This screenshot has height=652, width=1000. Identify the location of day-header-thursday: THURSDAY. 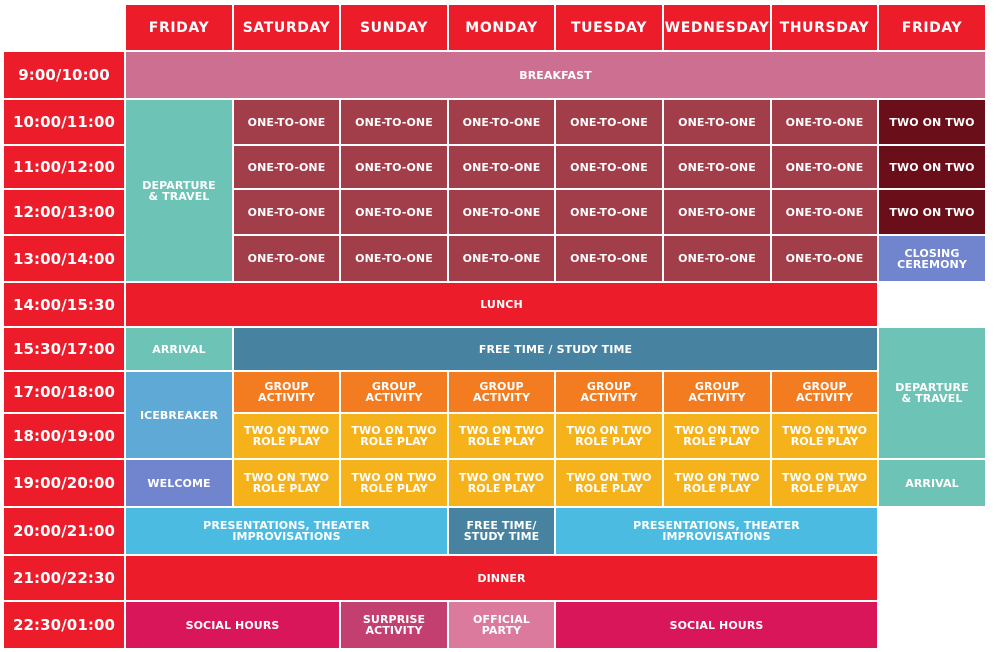
(824, 27).